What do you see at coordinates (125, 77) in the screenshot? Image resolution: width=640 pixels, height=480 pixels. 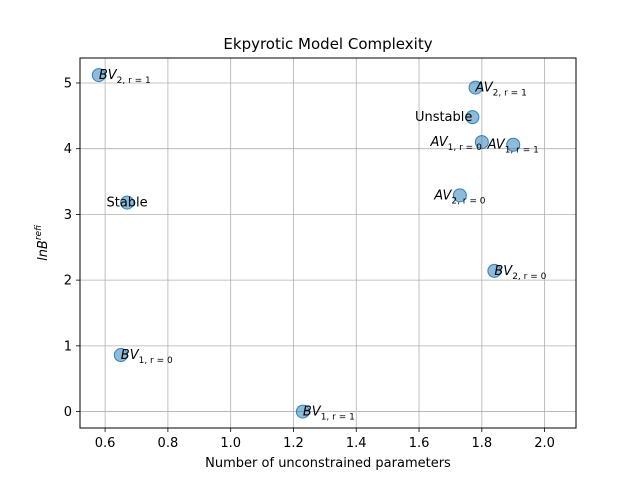 I see `point-label: BV2, r = 1` at bounding box center [125, 77].